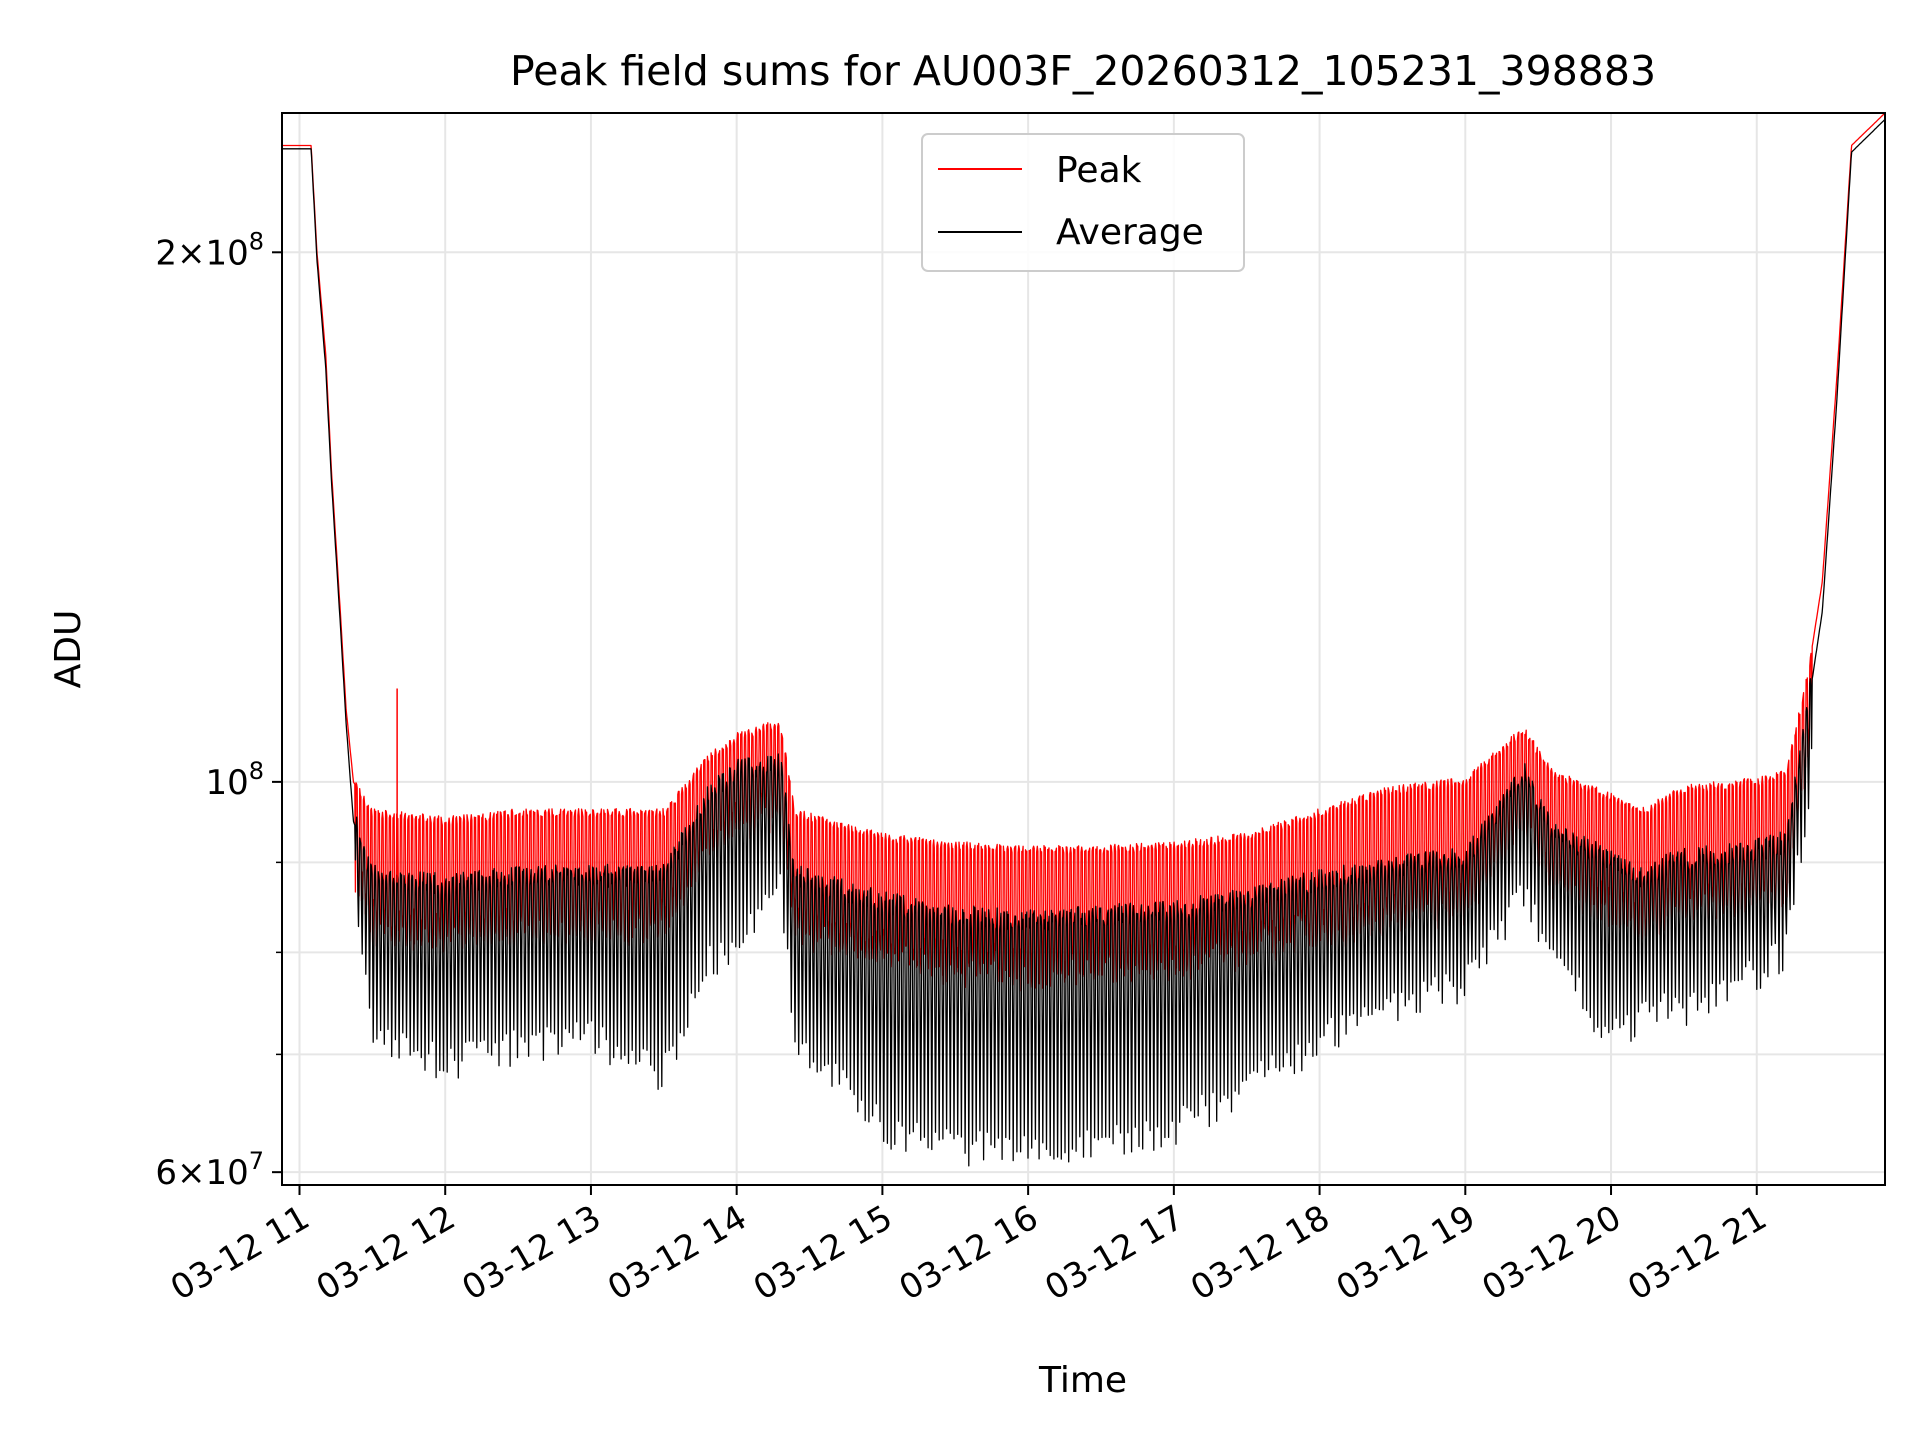 The height and width of the screenshot is (1440, 1920). I want to click on legend: Peak Average, so click(1083, 202).